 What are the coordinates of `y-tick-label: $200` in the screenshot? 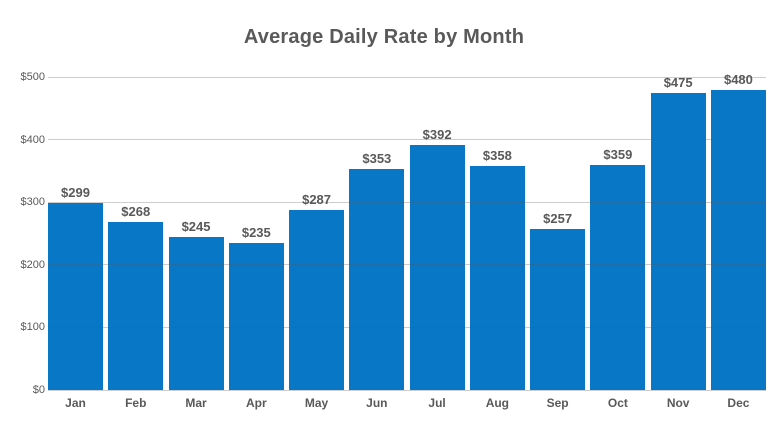 It's located at (32, 264).